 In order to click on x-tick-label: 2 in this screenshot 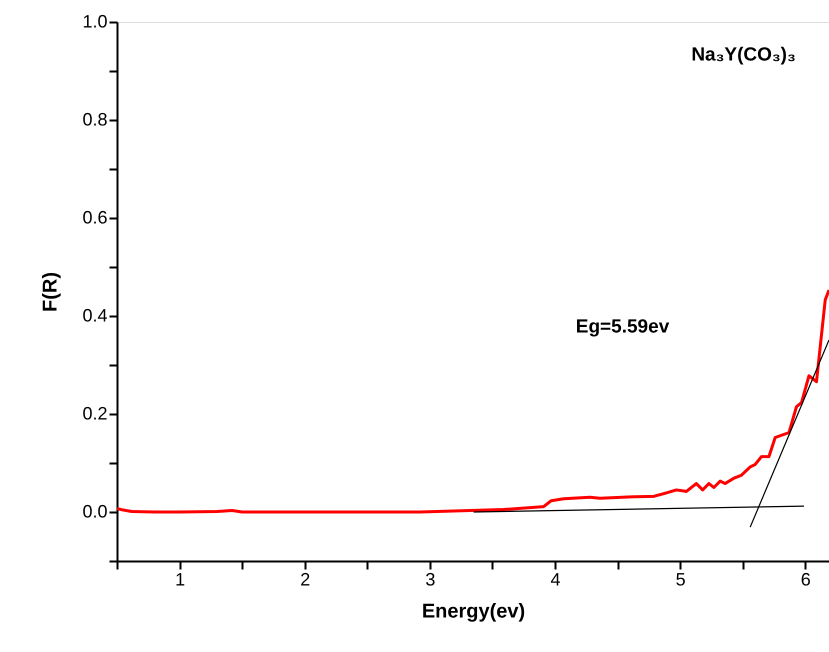, I will do `click(305, 580)`.